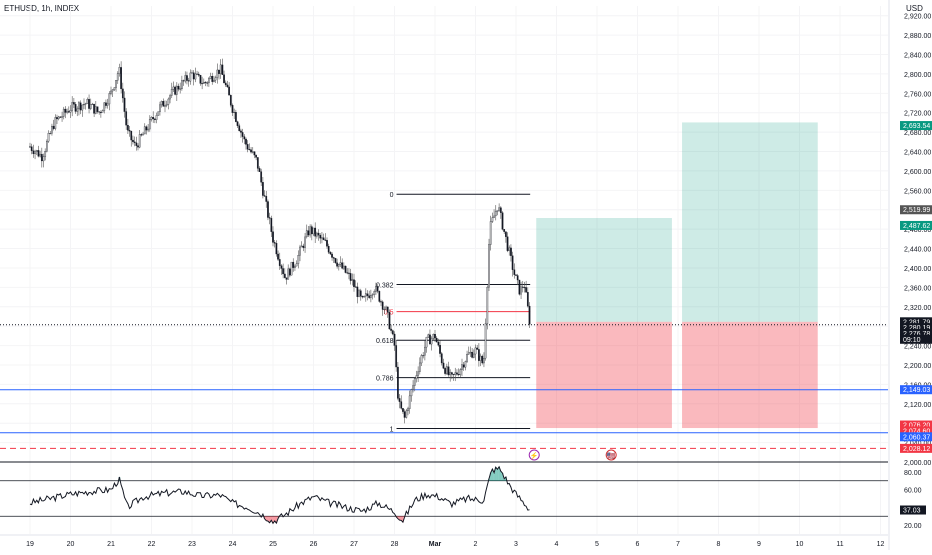 The height and width of the screenshot is (555, 932). What do you see at coordinates (516, 544) in the screenshot?
I see `time-axis-label: 3` at bounding box center [516, 544].